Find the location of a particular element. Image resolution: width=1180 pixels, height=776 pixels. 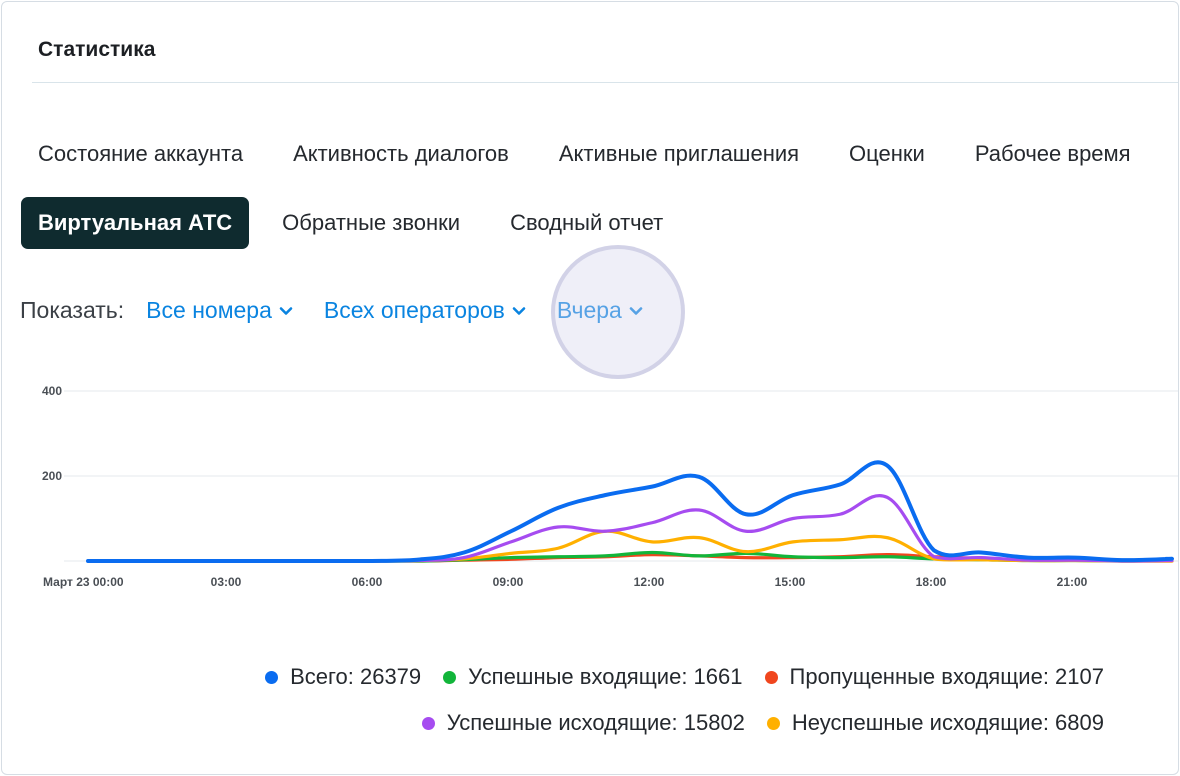

legend-incoming-success: Успешные входящие: 1661 is located at coordinates (593, 677).